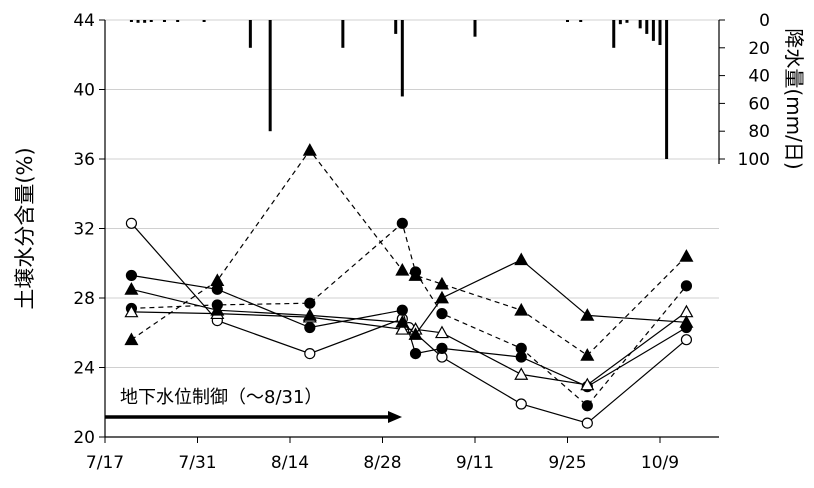 The image size is (814, 488). I want to click on y-left-tick-label: 44, so click(84, 21).